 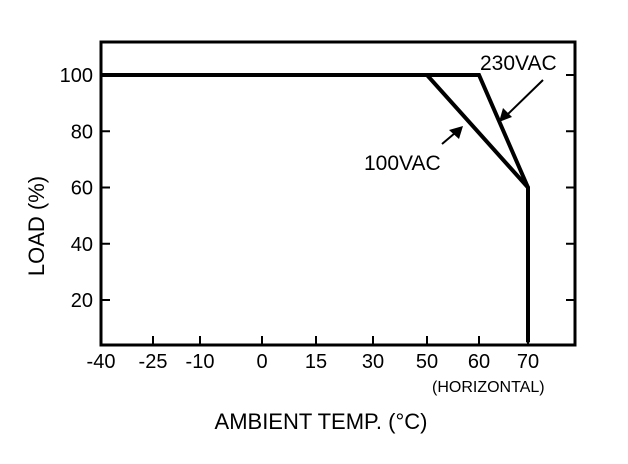 What do you see at coordinates (402, 163) in the screenshot?
I see `annotation-100vac: 100VAC` at bounding box center [402, 163].